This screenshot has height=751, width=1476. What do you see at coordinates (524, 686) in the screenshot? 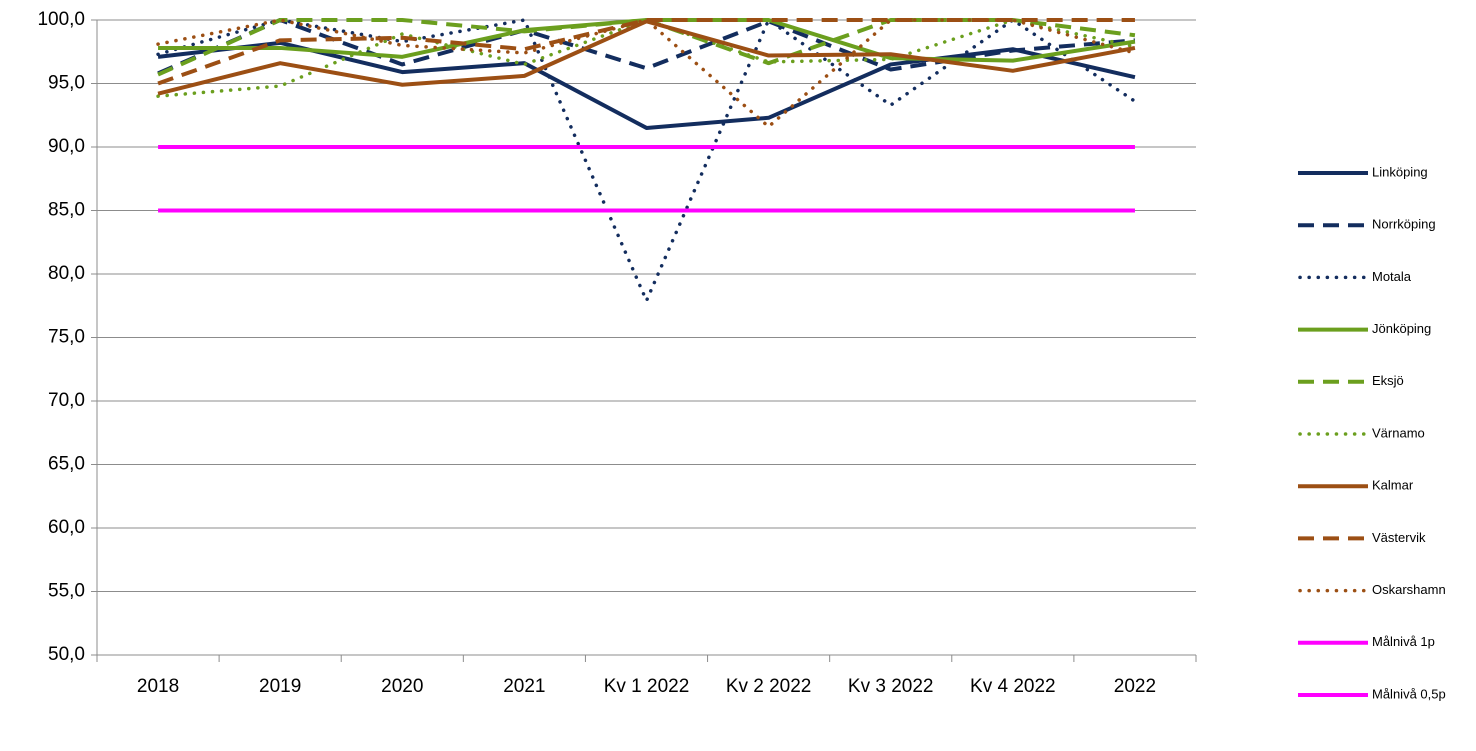
I see `x-tick-label: 2021` at bounding box center [524, 686].